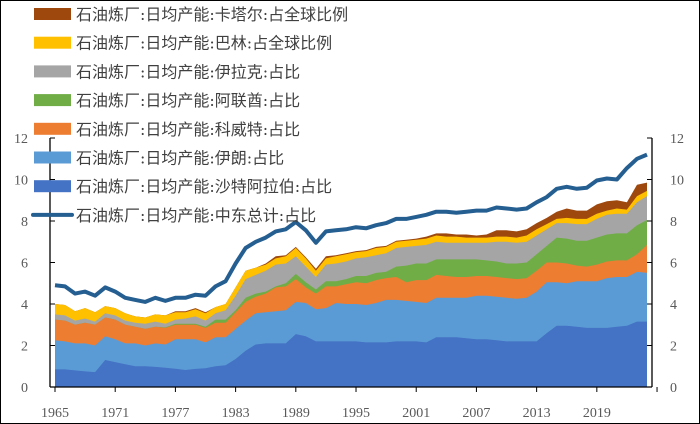 The height and width of the screenshot is (424, 700). Describe the element at coordinates (24, 388) in the screenshot. I see `y-tick-label-left: 0` at that location.